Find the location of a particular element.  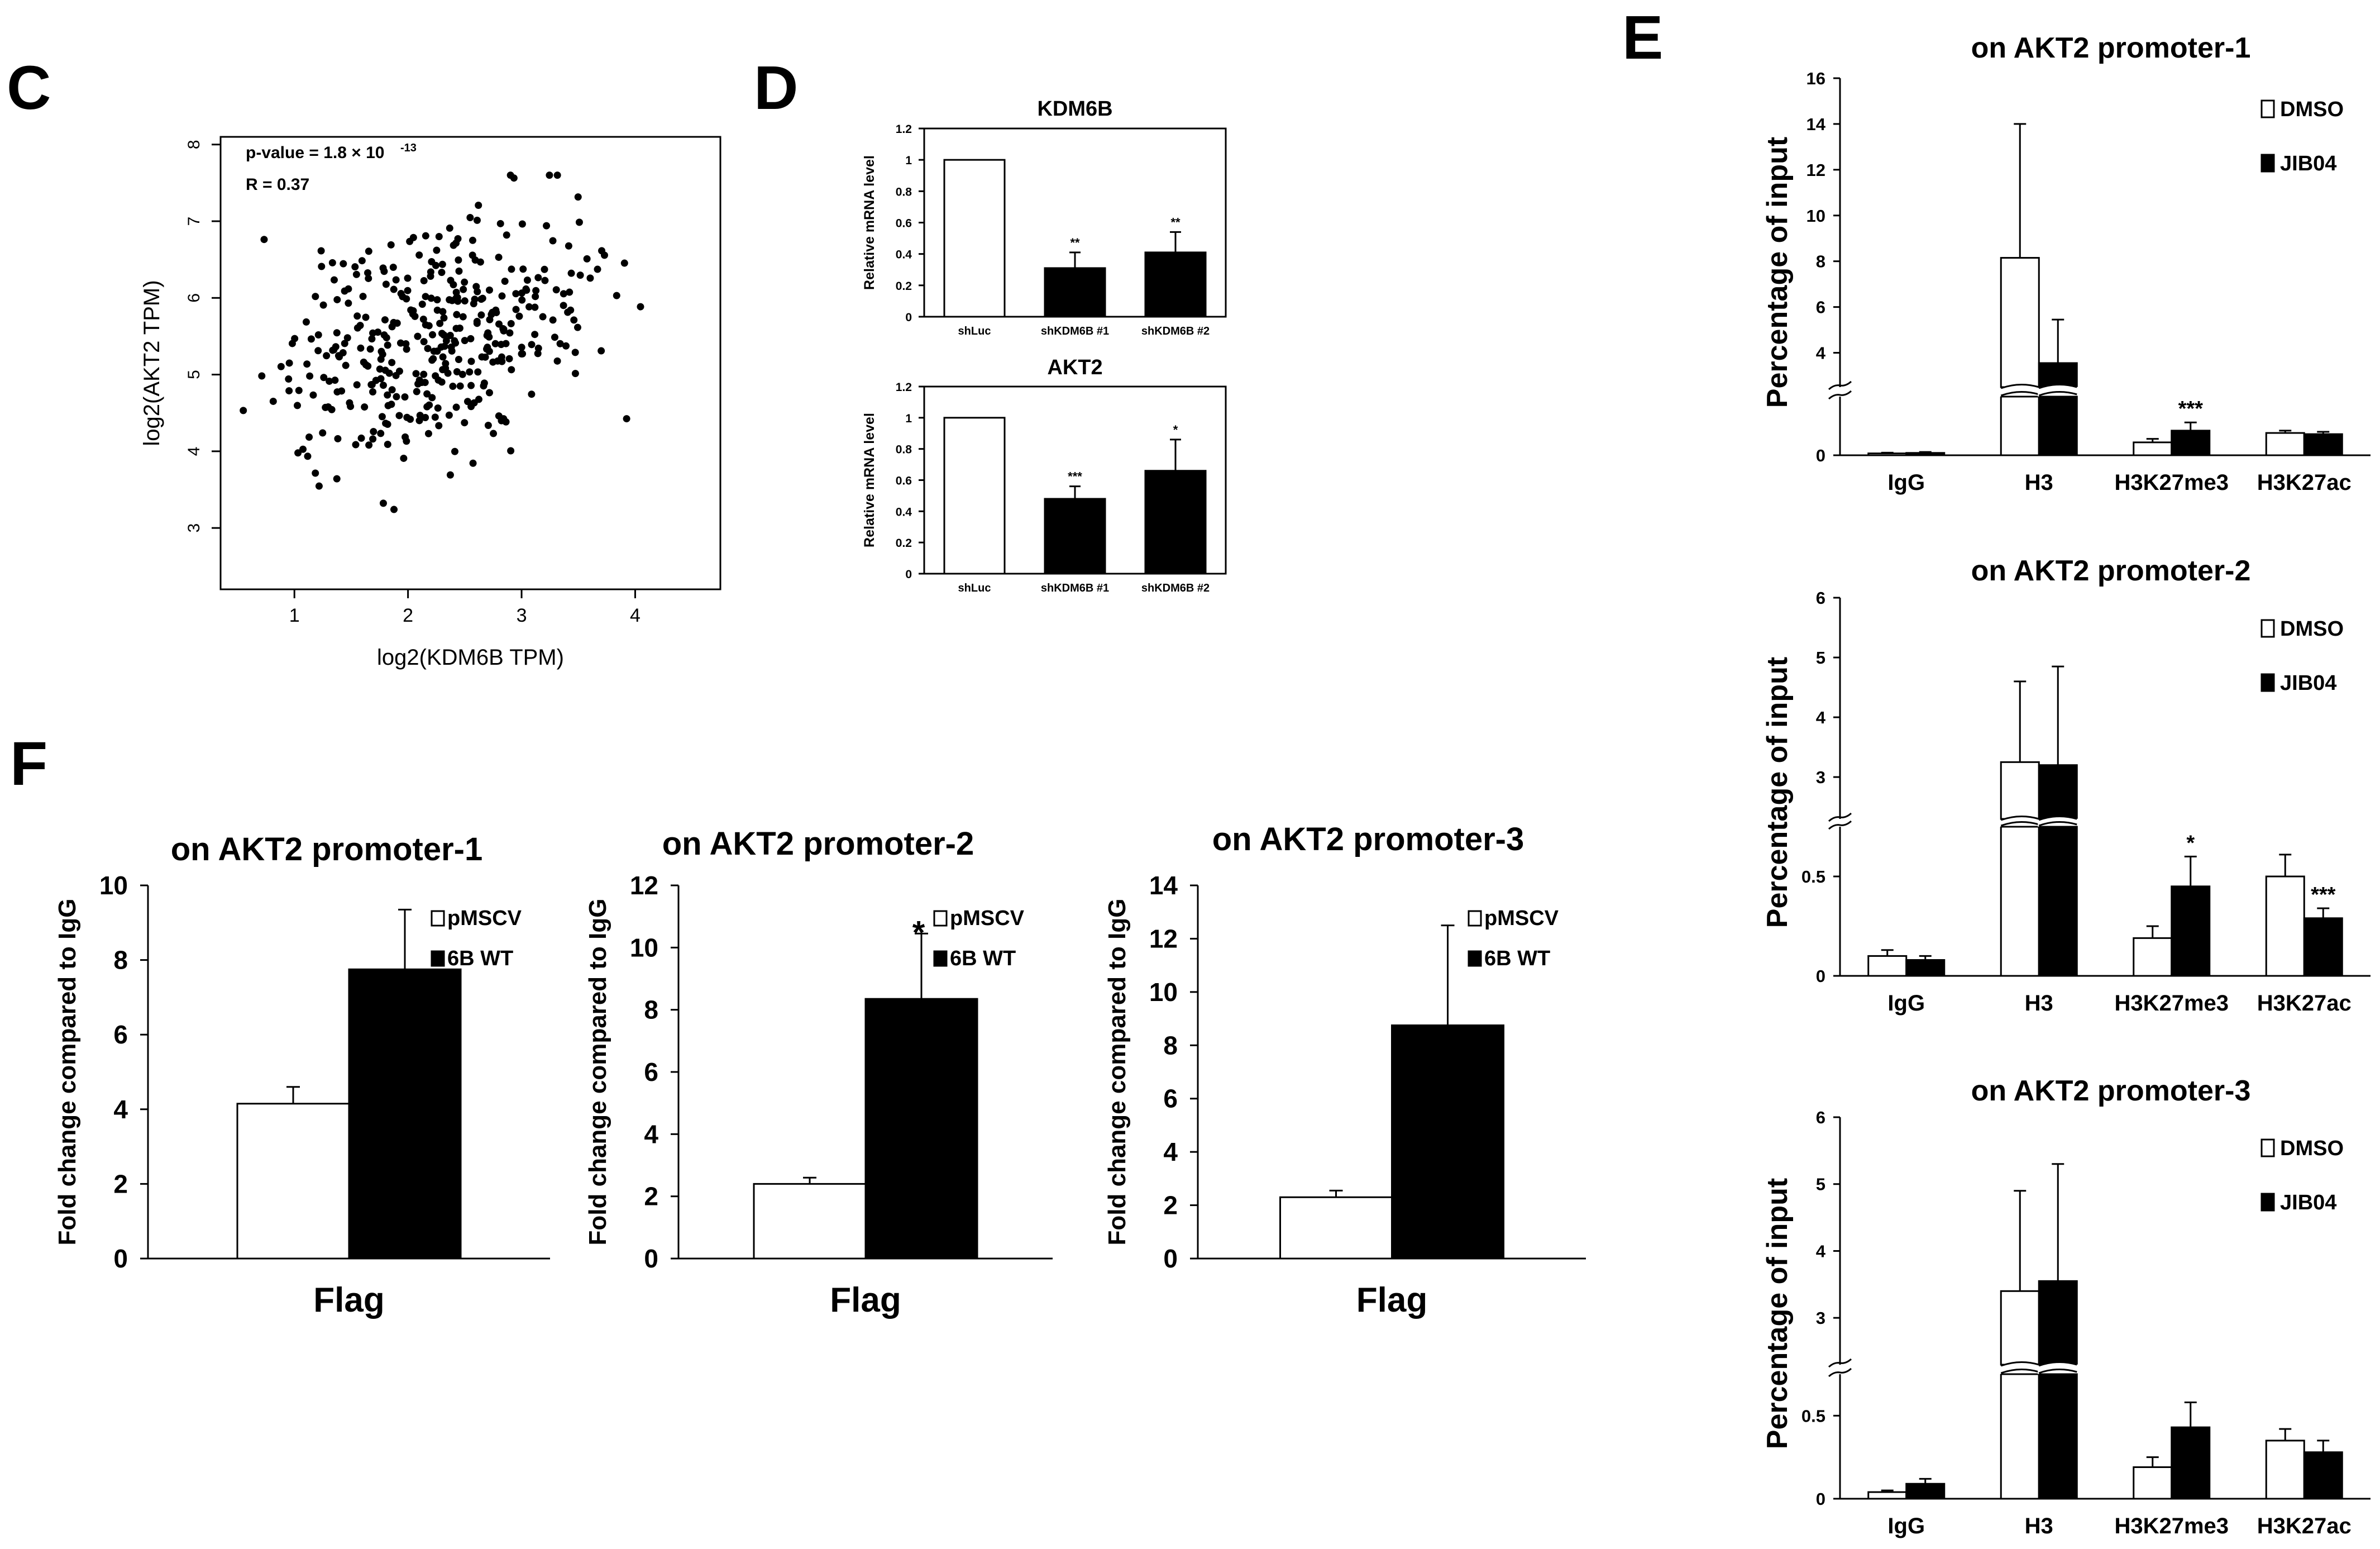

legend-label: JIB04 is located at coordinates (2308, 683).